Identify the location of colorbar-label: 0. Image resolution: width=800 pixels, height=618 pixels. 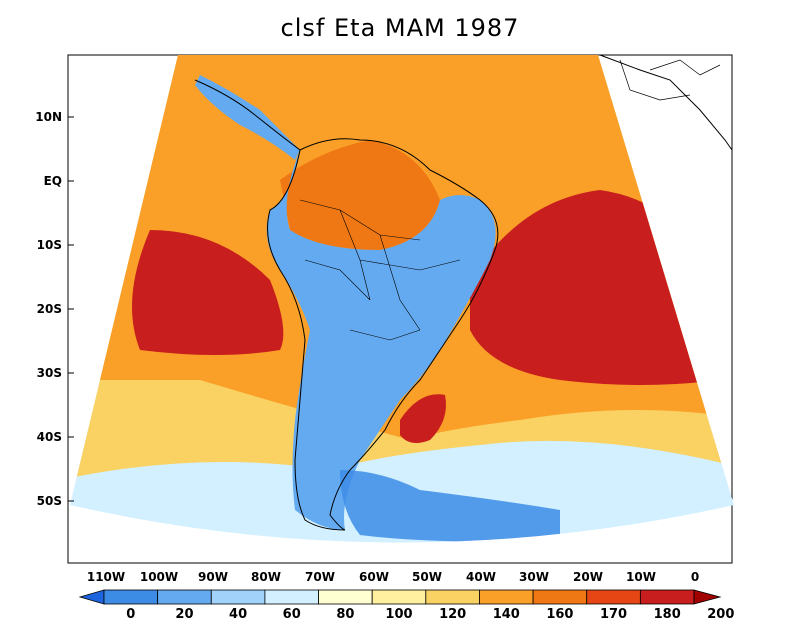
(130, 612).